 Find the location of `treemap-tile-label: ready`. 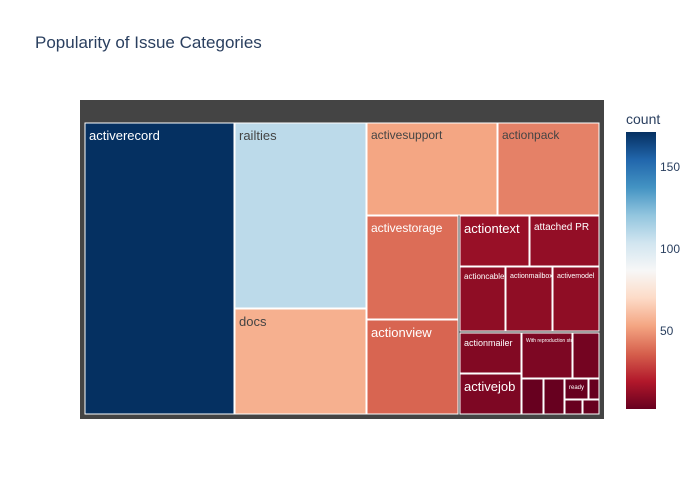

treemap-tile-label: ready is located at coordinates (576, 388).